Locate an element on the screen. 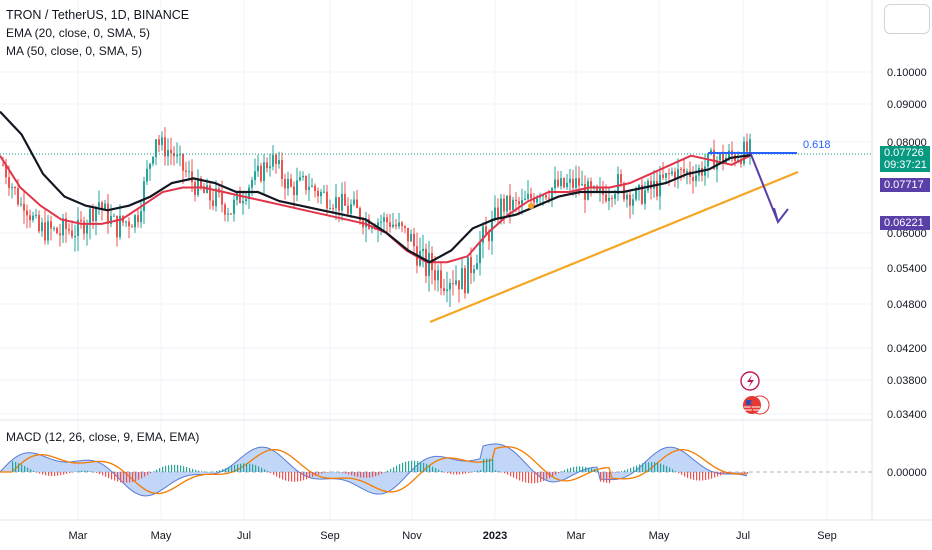  projection-arrow is located at coordinates (764, 187).